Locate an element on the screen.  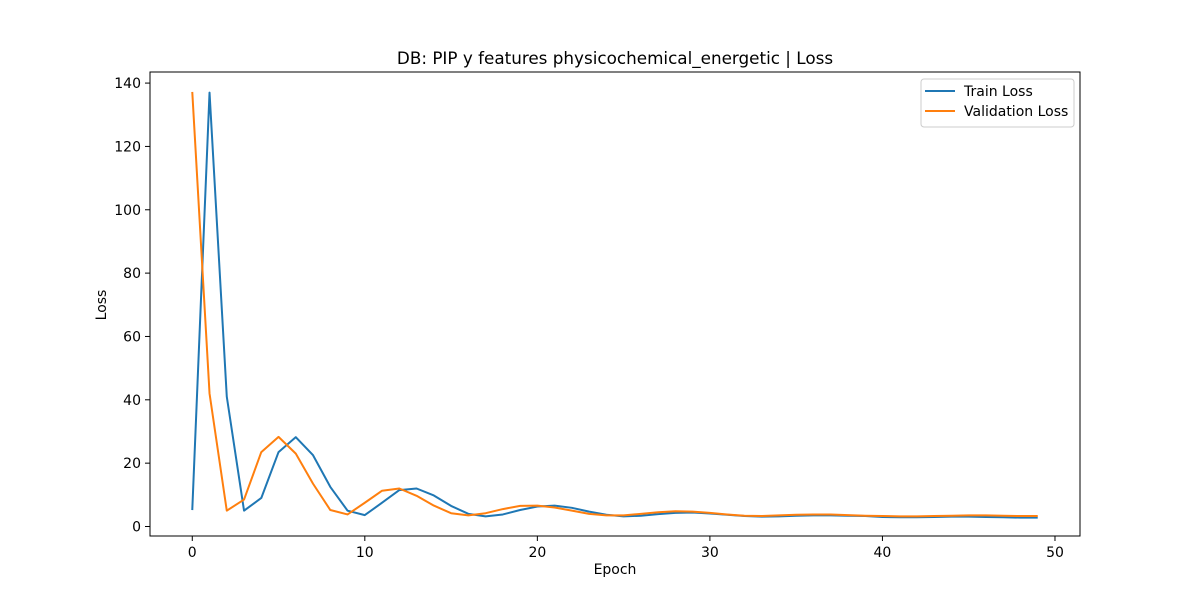
legend-box is located at coordinates (997, 103).